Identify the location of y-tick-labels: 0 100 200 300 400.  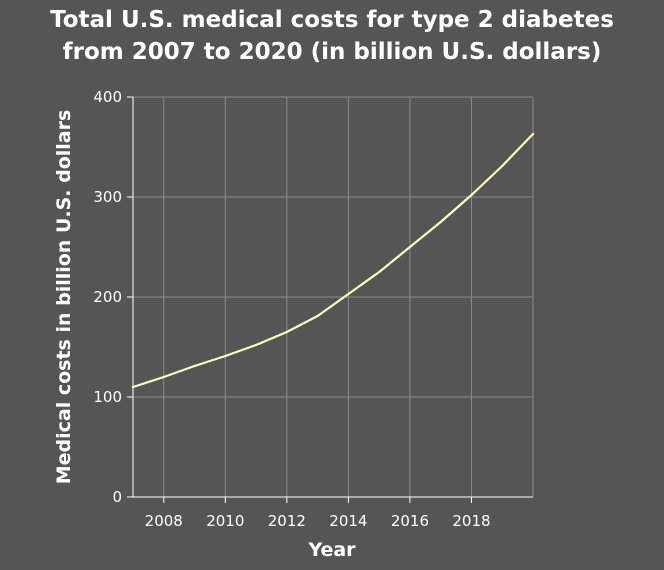
(107, 297).